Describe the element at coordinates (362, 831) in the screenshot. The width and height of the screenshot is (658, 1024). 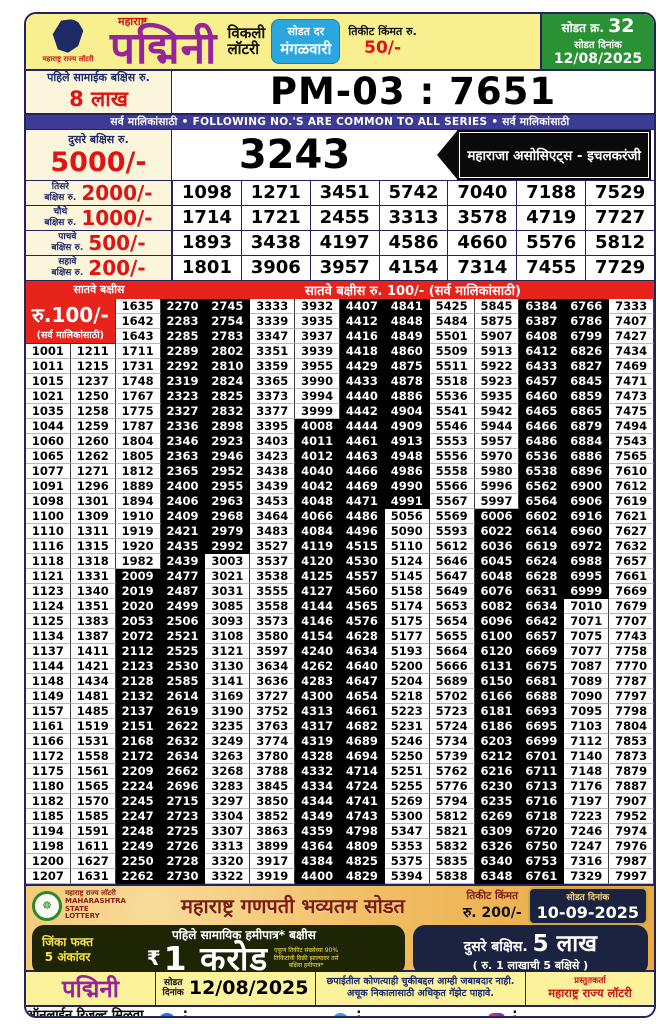
I see `result-number: 4798` at that location.